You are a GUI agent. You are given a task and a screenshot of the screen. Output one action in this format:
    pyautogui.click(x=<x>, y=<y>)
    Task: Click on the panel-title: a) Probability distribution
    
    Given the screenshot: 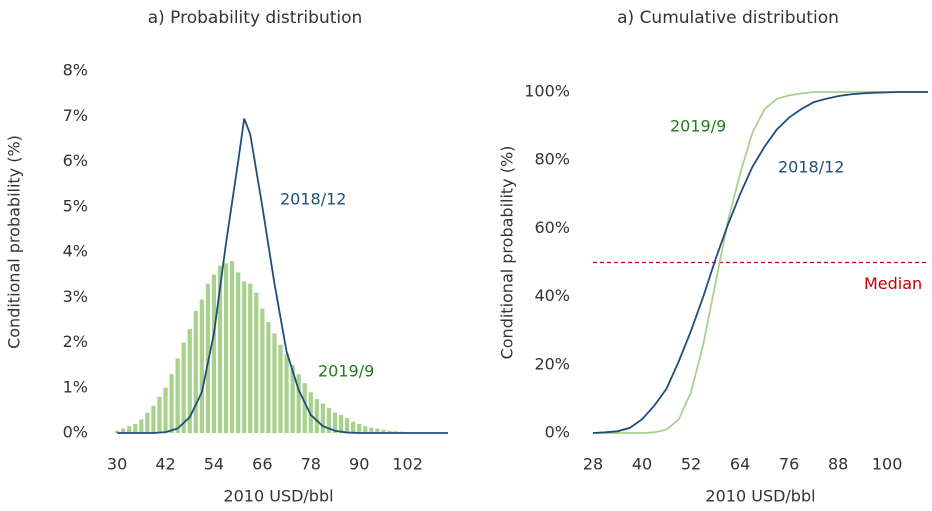 What is the action you would take?
    pyautogui.click(x=255, y=18)
    